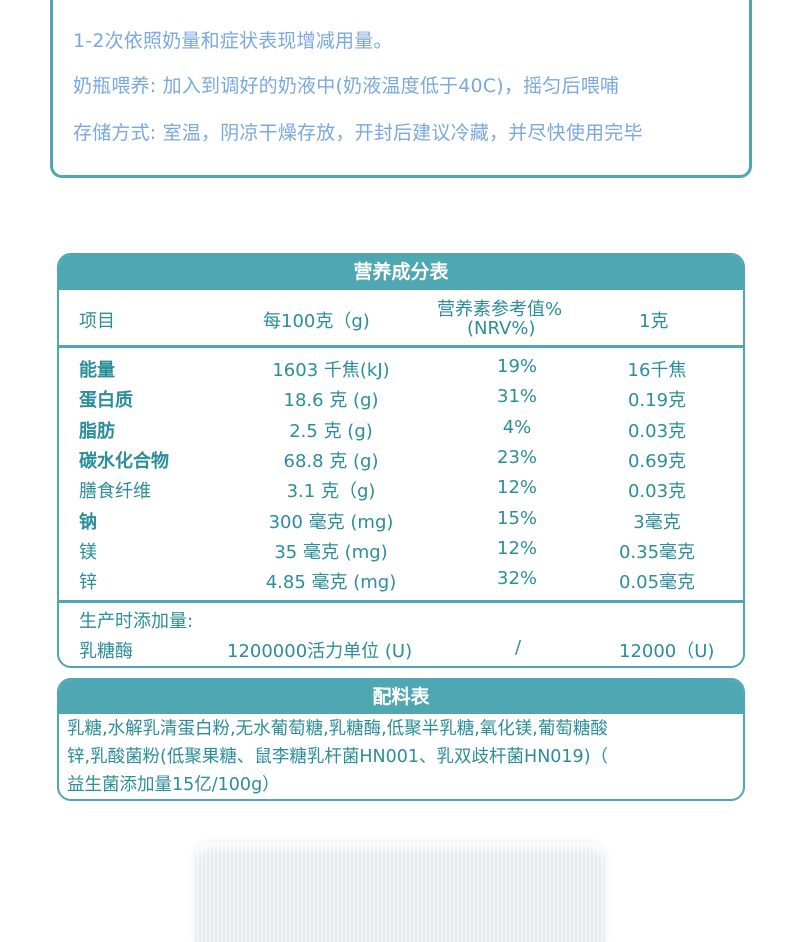  Describe the element at coordinates (517, 579) in the screenshot. I see `nutrition-row-nrv: 32%` at that location.